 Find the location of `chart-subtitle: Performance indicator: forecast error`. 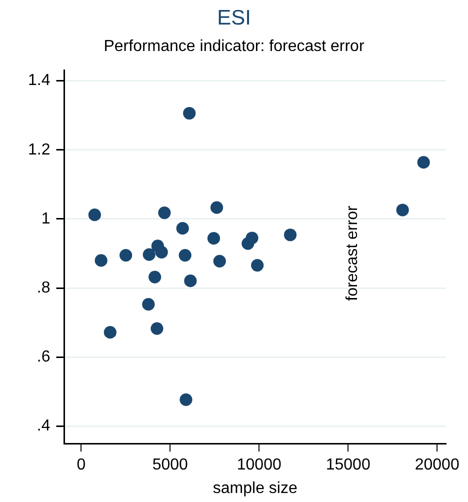

chart-subtitle: Performance indicator: forecast error is located at coordinates (234, 47).